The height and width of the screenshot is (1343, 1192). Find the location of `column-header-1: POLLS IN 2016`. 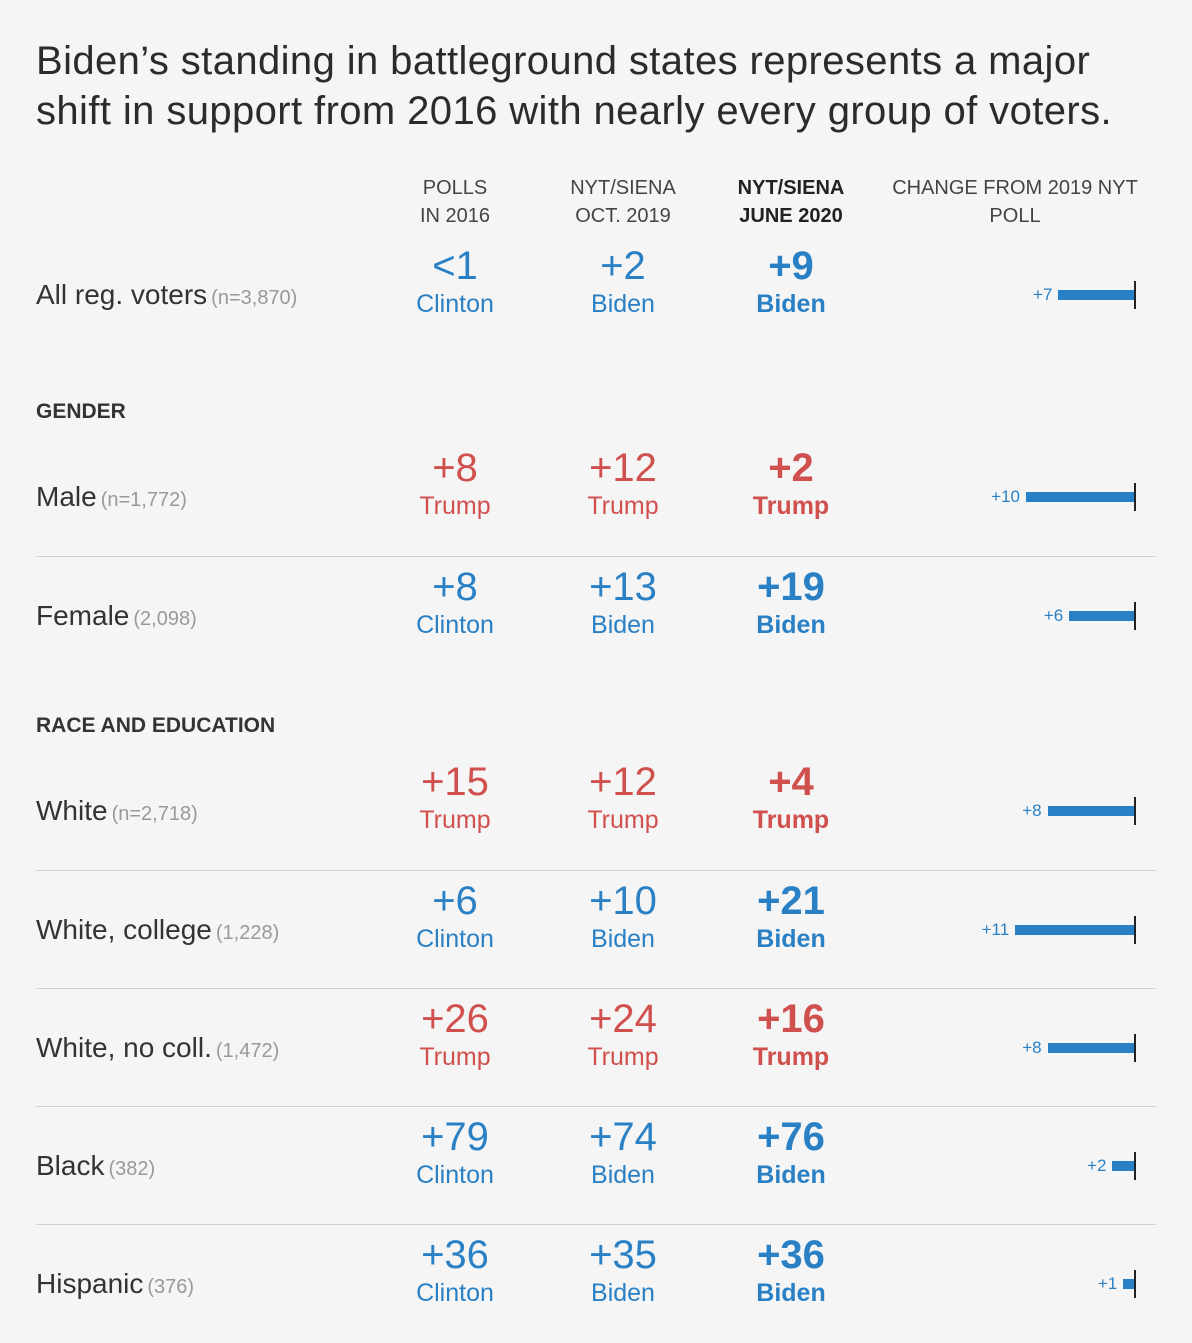

column-header-1: POLLS IN 2016 is located at coordinates (455, 202).